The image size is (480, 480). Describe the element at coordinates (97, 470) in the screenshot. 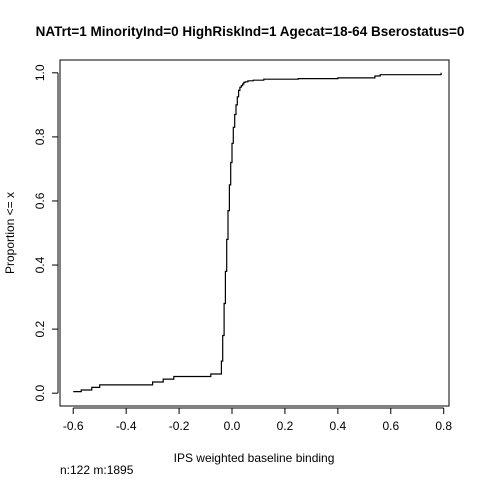

I see `sample-size-note: n:122 m:1895` at that location.